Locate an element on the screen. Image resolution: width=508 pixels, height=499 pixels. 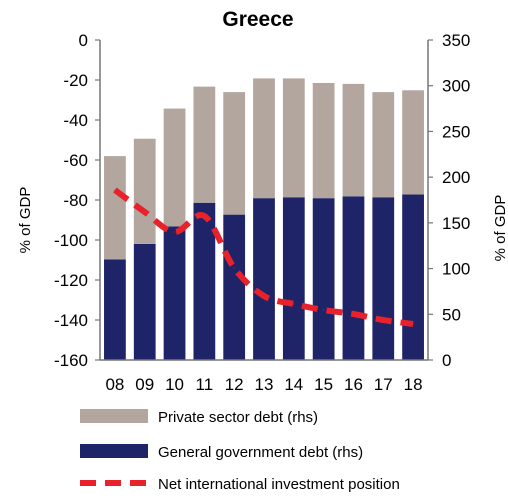
x-tick-label: 16 is located at coordinates (353, 384).